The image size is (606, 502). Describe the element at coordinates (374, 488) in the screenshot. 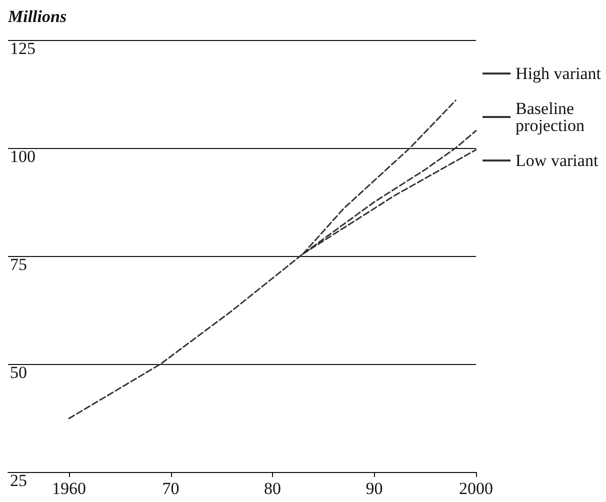

I see `x-tick-label: 90` at that location.